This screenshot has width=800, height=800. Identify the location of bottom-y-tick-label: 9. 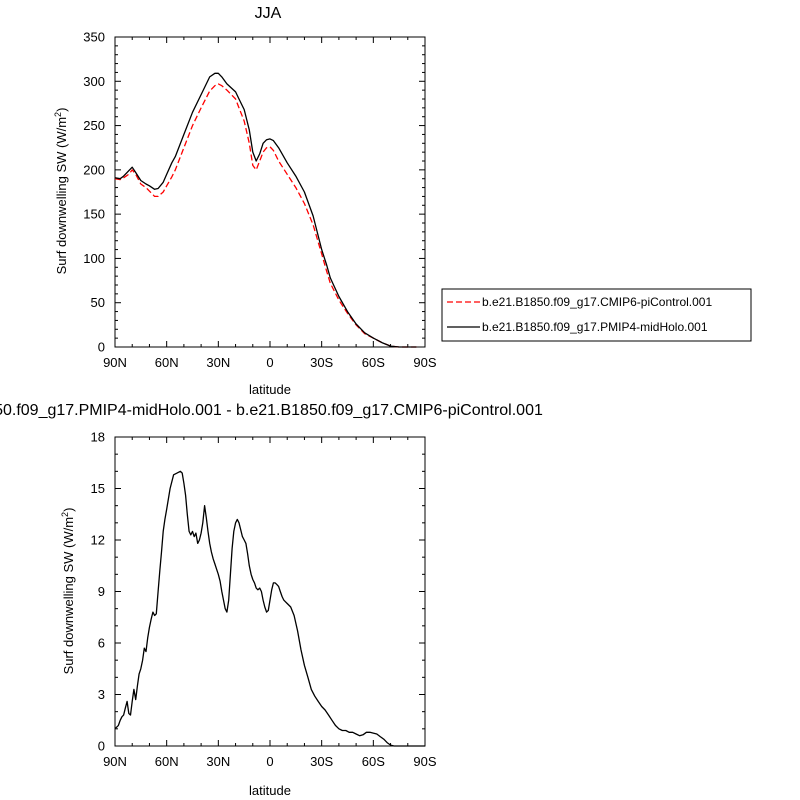
(101, 591).